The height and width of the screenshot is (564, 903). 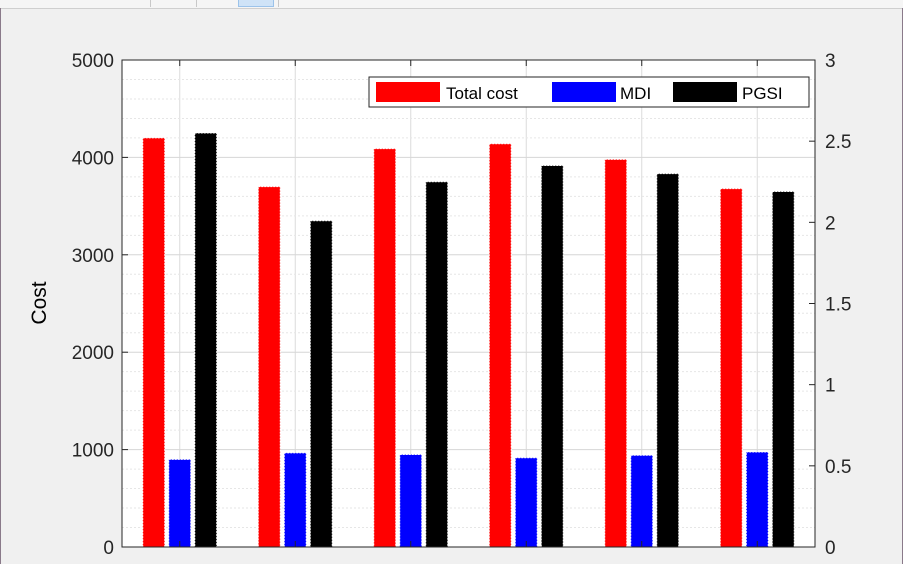 I want to click on legend-label-mdi: MDI, so click(x=635, y=93).